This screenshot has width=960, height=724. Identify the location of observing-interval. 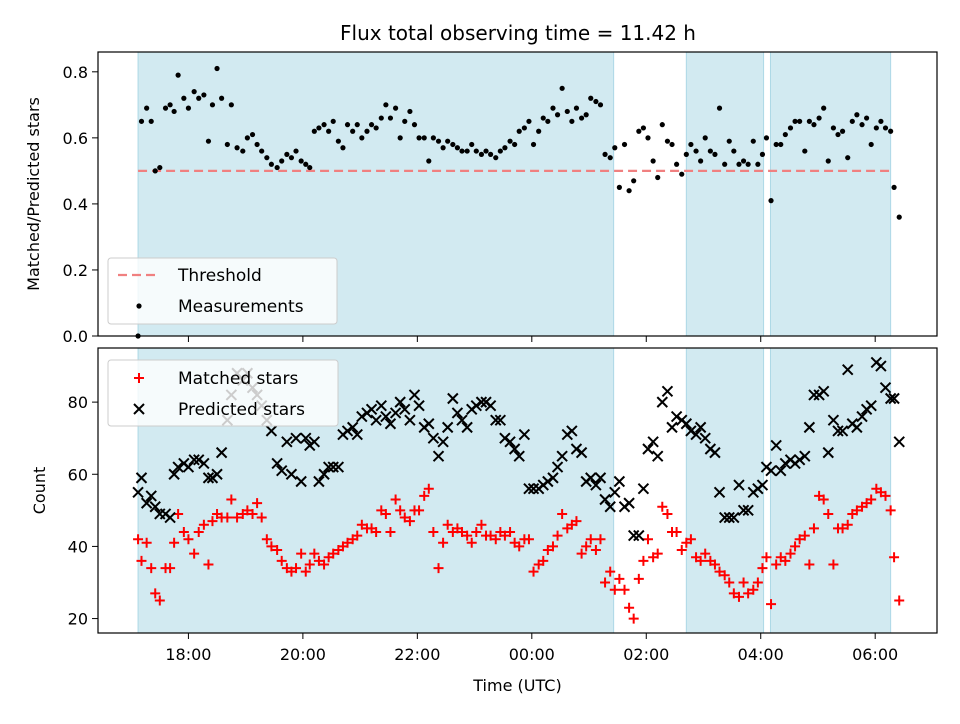
(725, 194).